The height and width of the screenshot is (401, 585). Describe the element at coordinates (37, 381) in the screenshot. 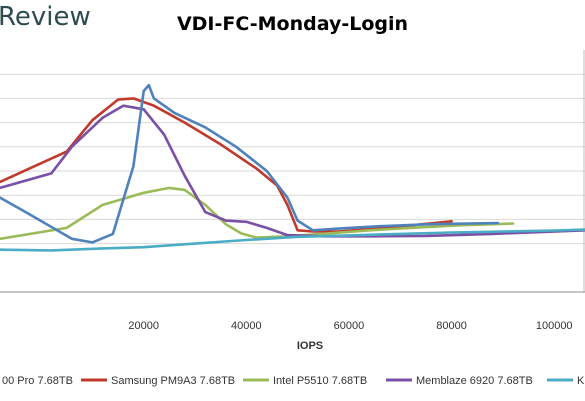

I see `legend-label-0: 00 Pro 7.68TB` at that location.